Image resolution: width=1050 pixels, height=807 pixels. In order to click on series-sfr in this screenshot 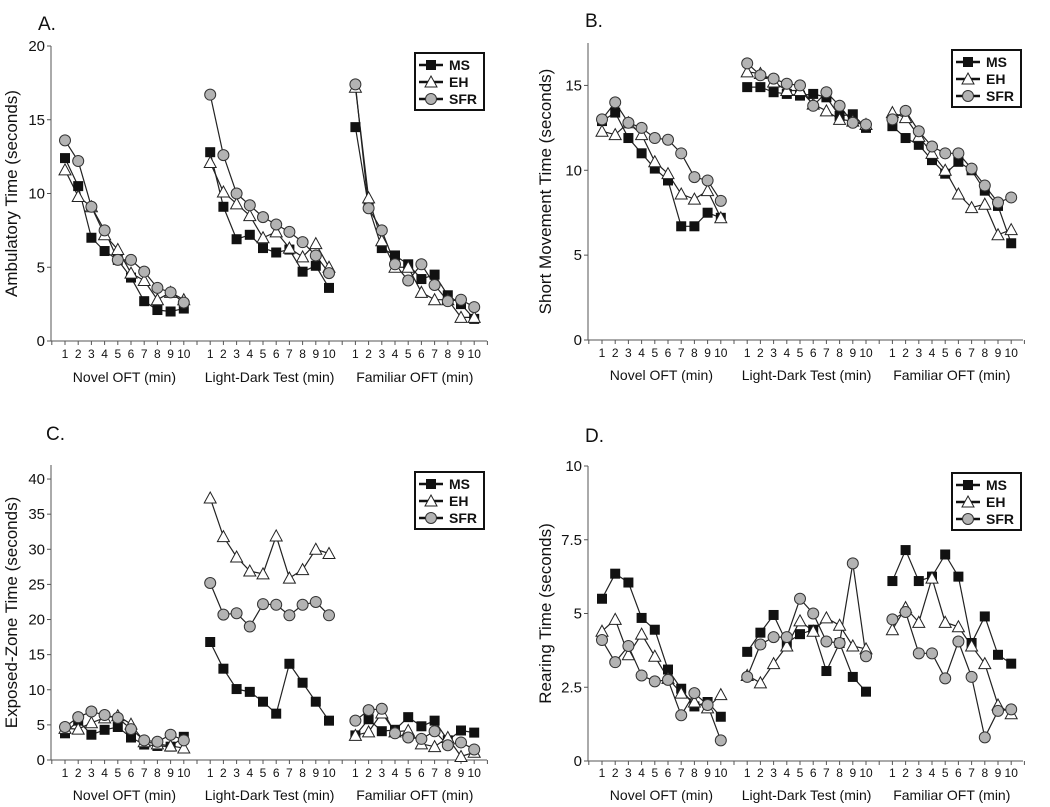, I will do `click(269, 666)`.